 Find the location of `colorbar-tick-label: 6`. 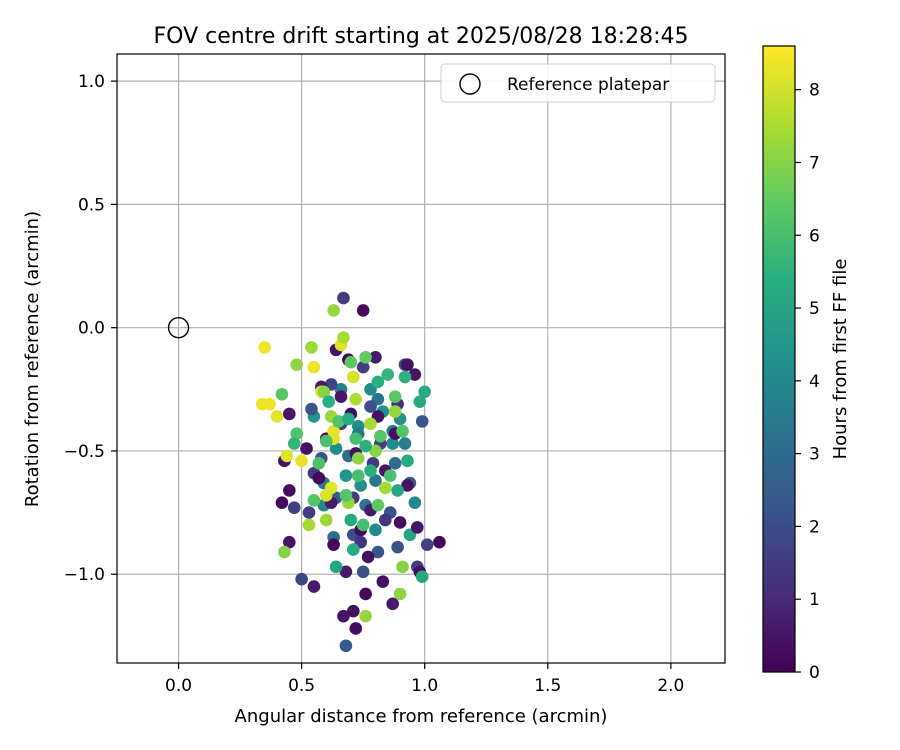

colorbar-tick-label: 6 is located at coordinates (814, 236).